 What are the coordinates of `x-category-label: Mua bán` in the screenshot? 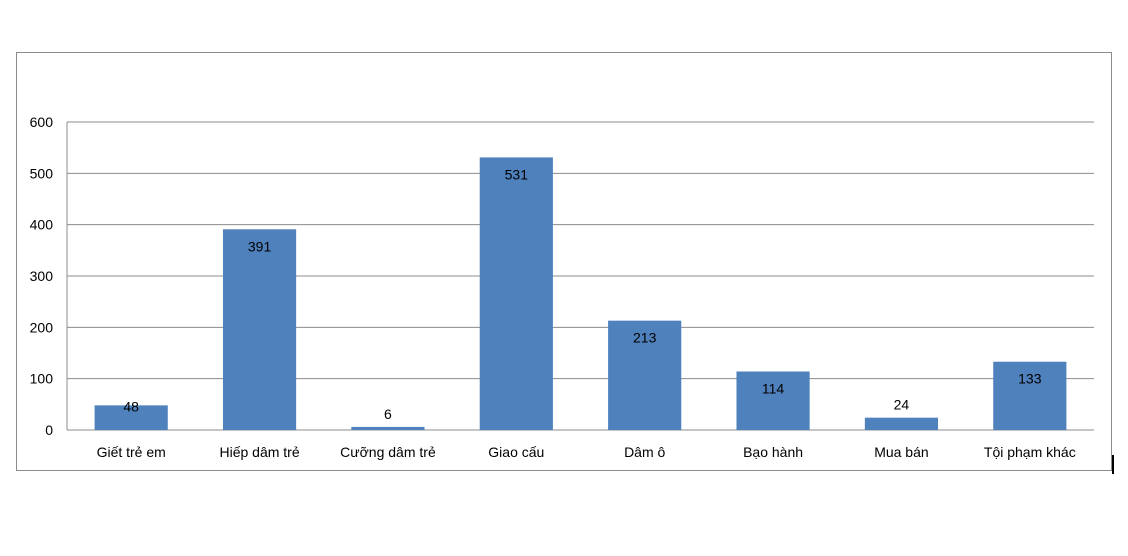 It's located at (901, 452).